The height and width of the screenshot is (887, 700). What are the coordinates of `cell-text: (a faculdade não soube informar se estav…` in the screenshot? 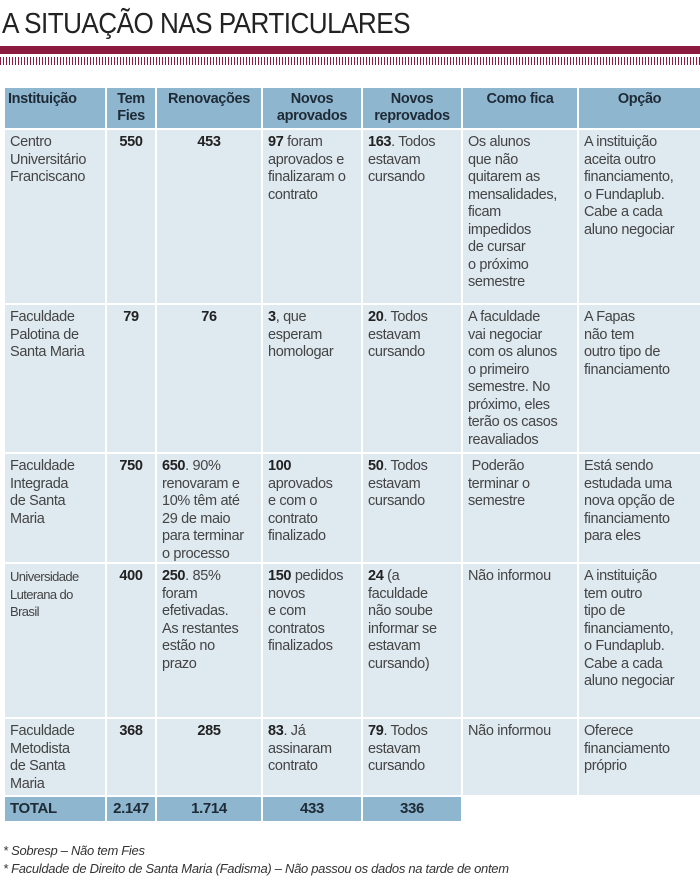 It's located at (402, 620).